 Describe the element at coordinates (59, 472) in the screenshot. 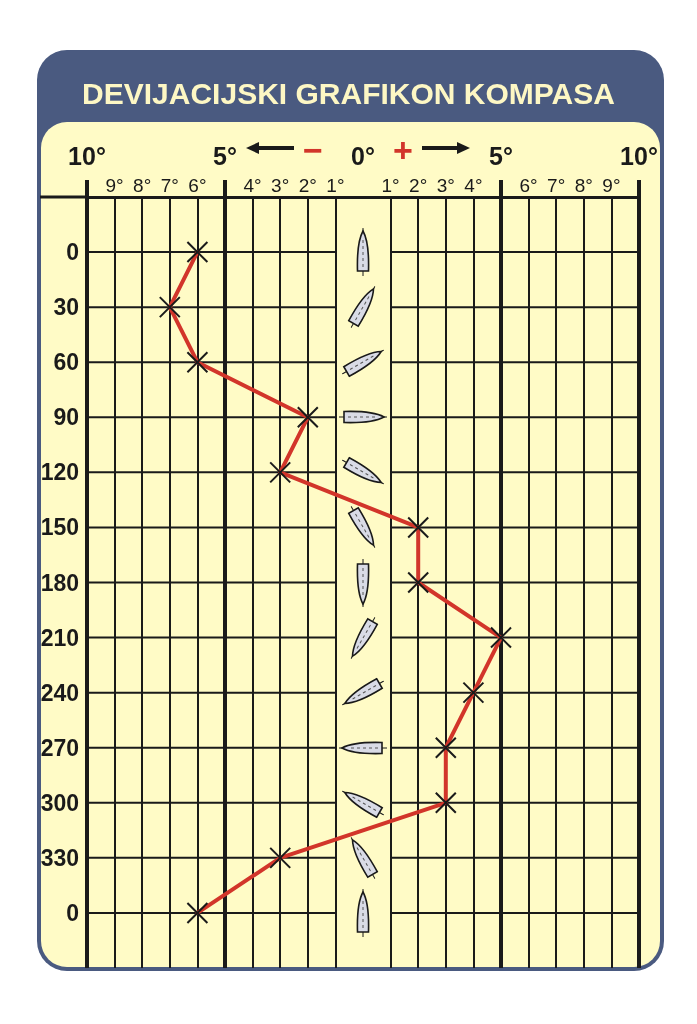

I see `y-tick-label: 120` at that location.